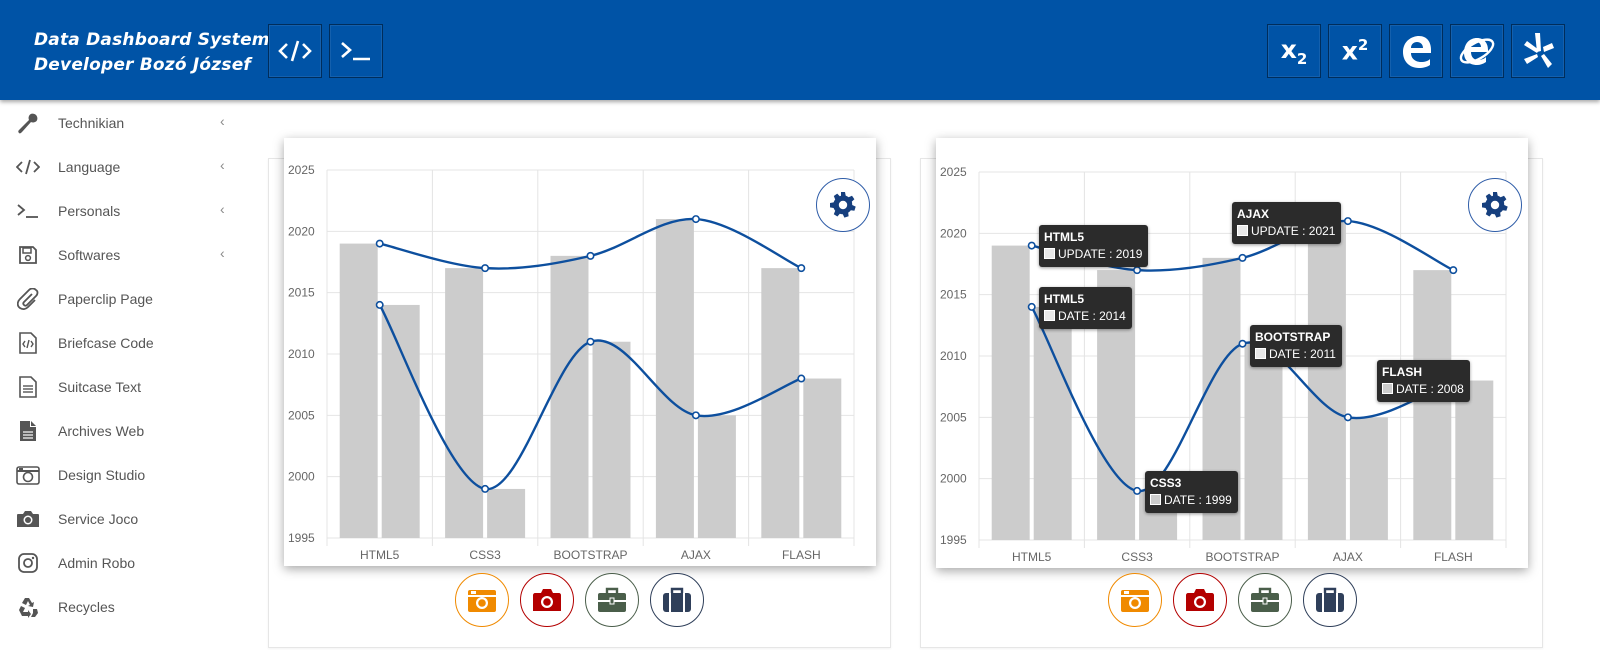 Image resolution: width=1600 pixels, height=650 pixels. What do you see at coordinates (120, 343) in the screenshot?
I see `sidebar-item-briefcase-code: Briefcase Code` at bounding box center [120, 343].